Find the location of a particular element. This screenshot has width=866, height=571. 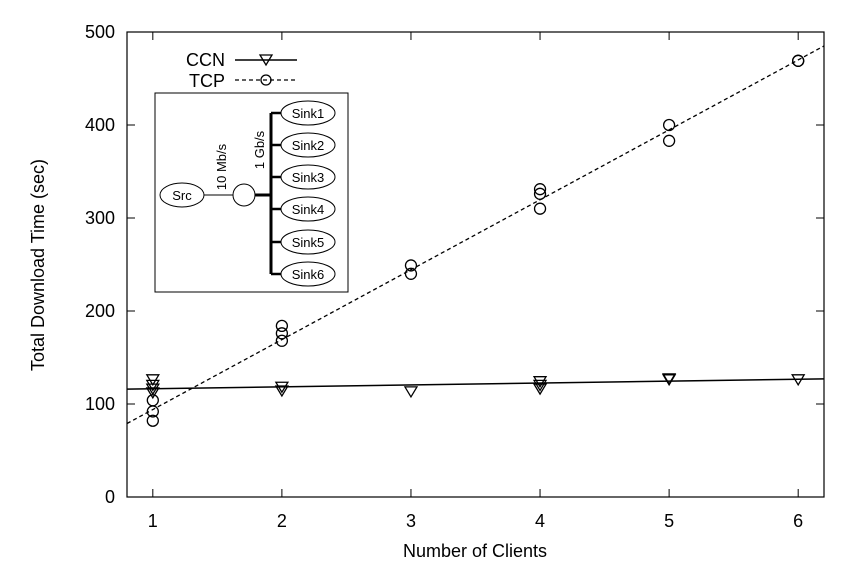

x-tick-label: 2 is located at coordinates (282, 521).